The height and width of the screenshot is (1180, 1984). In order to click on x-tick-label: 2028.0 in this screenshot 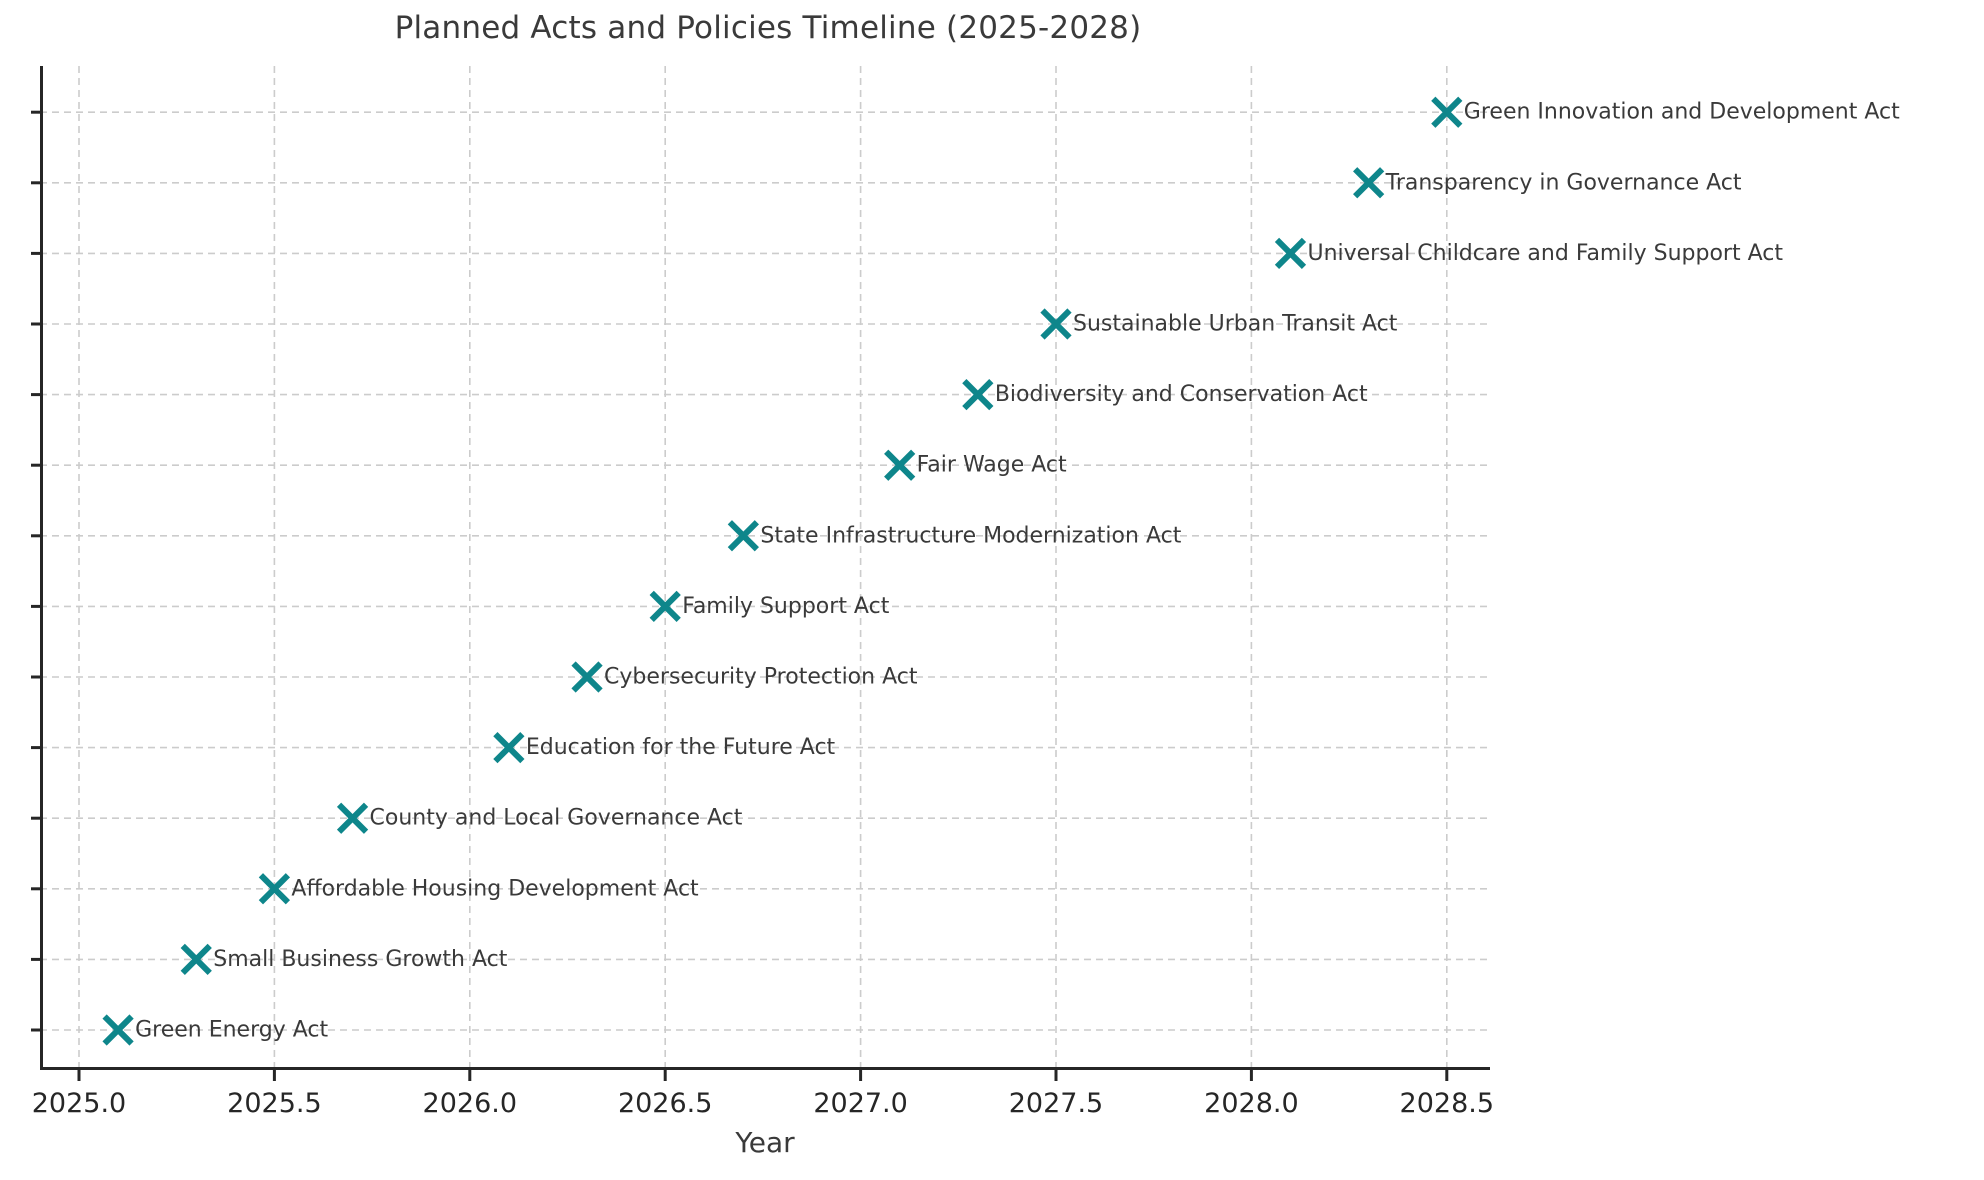, I will do `click(1251, 1103)`.